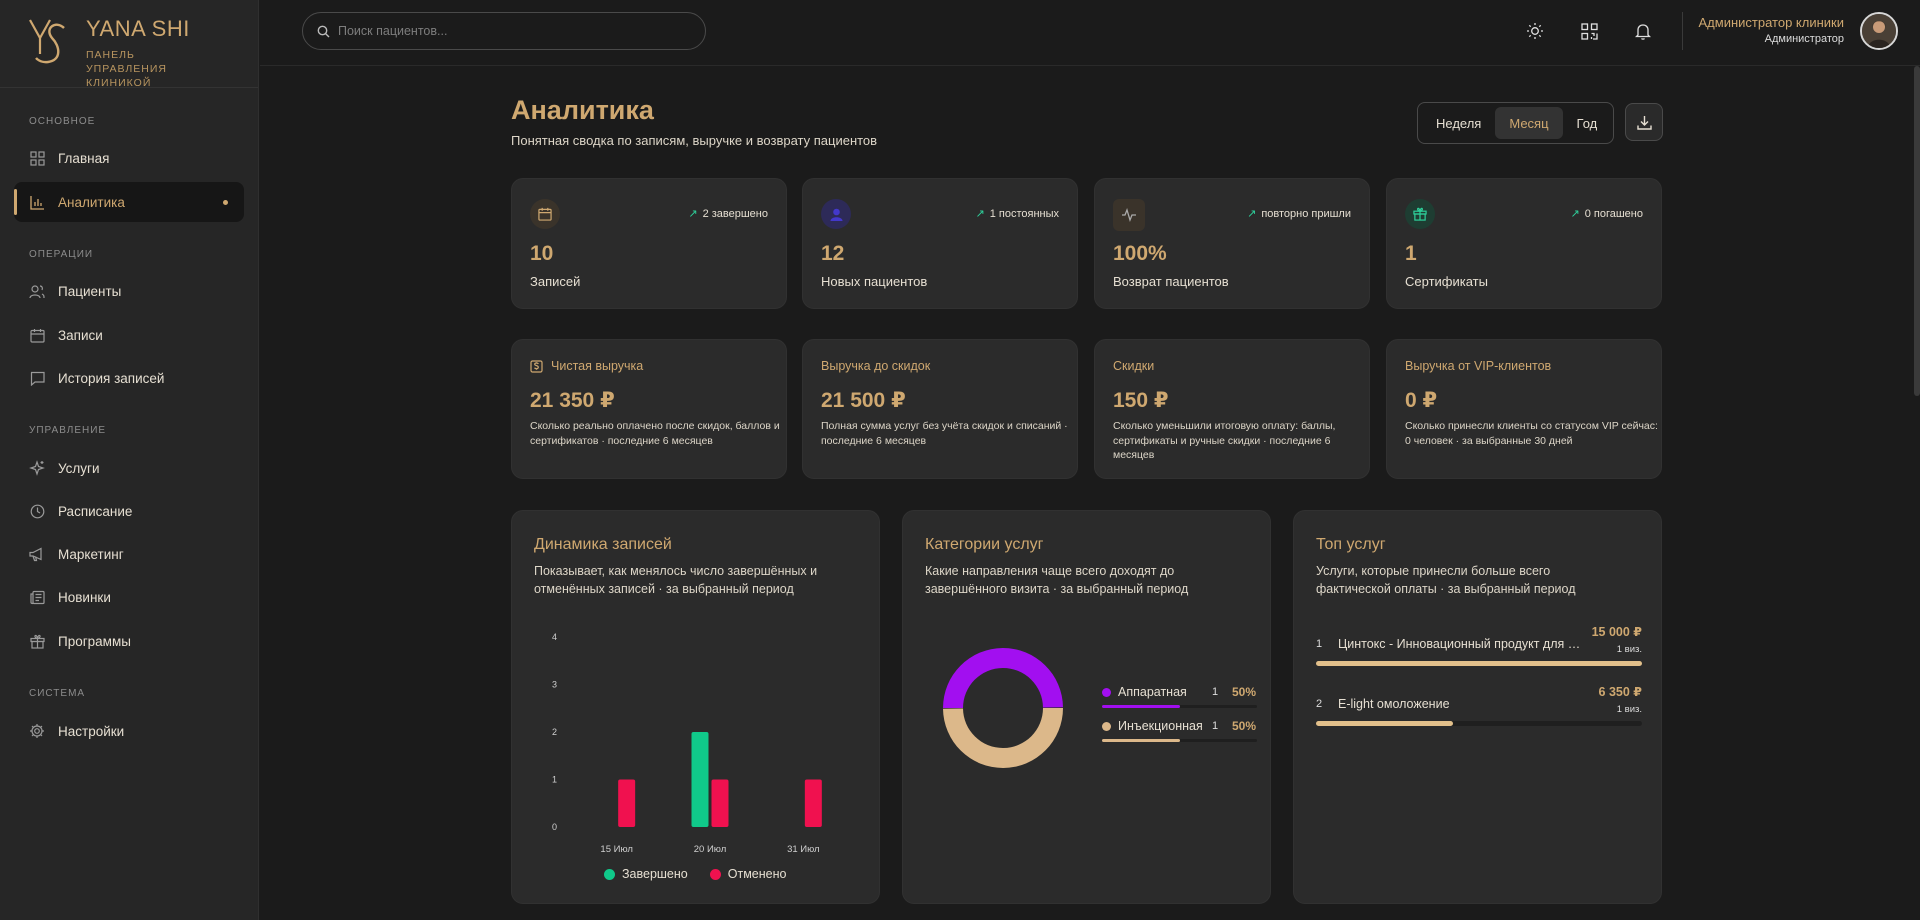  I want to click on panel-title: Динамика записей, so click(603, 544).